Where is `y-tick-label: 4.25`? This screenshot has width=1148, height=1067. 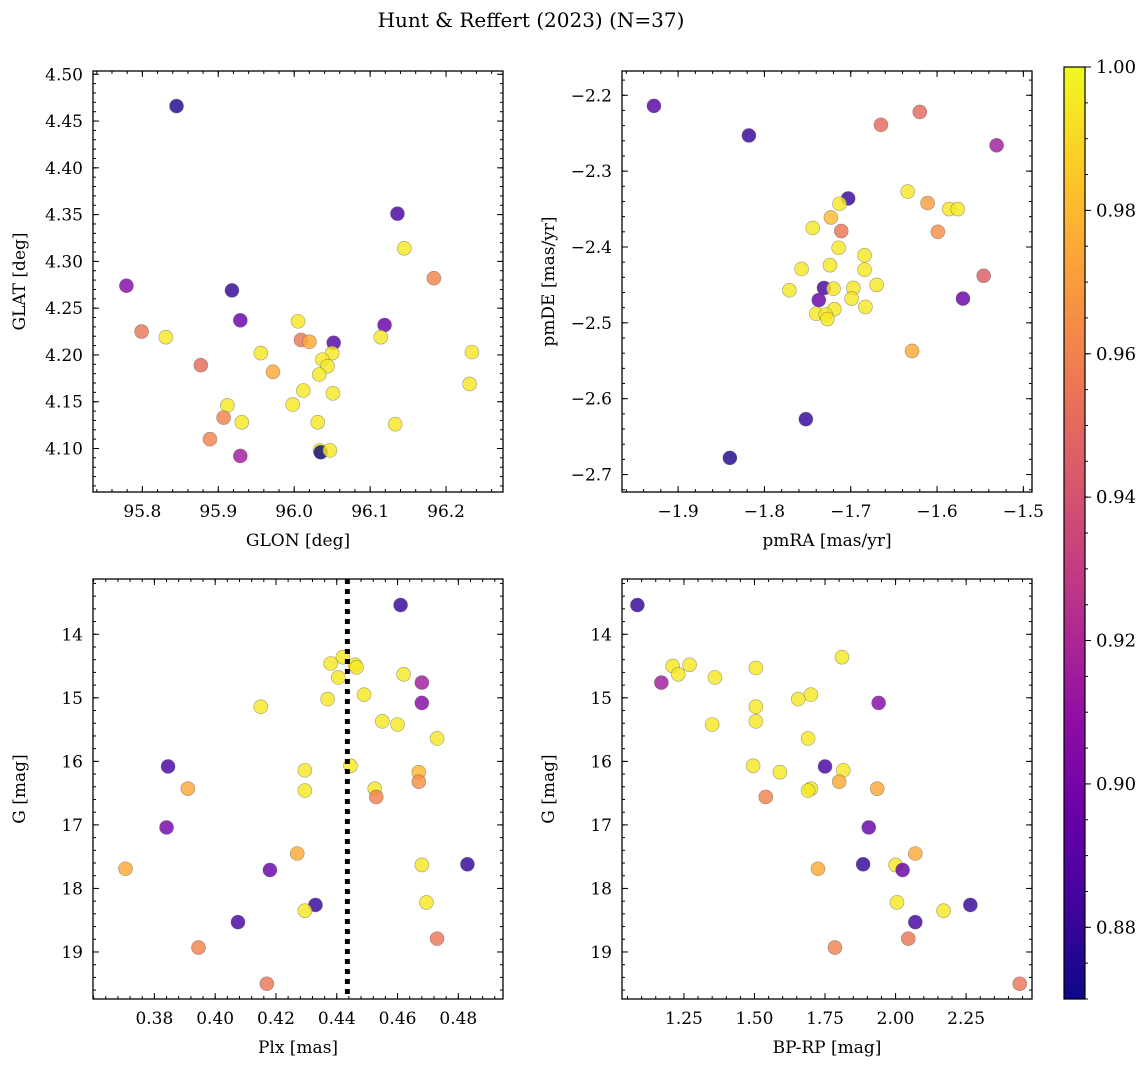
y-tick-label: 4.25 is located at coordinates (64, 309).